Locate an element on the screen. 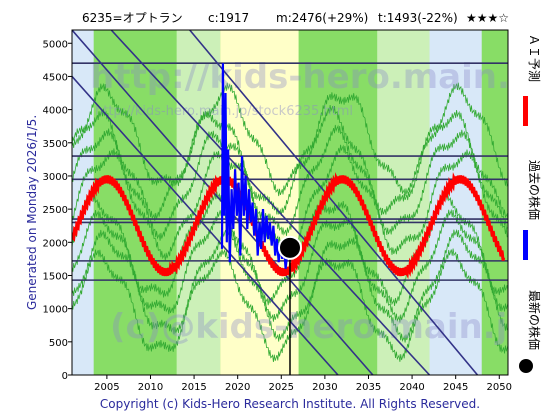  x-tick-label: 2020 is located at coordinates (237, 387).